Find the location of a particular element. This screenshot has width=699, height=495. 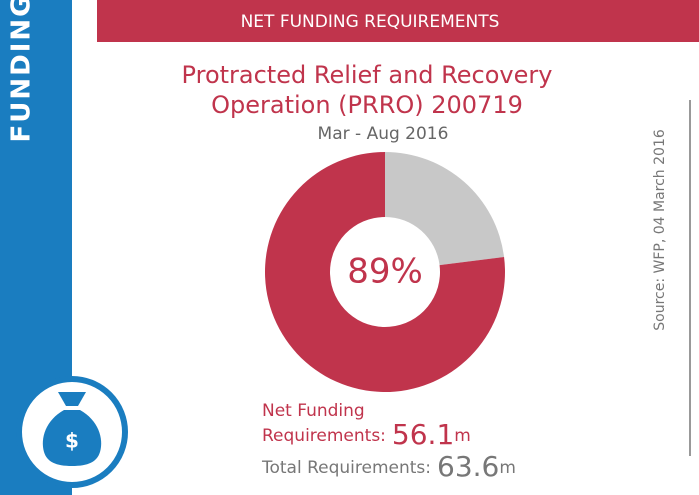

net-label: Requirements: 56.1m is located at coordinates (366, 434).